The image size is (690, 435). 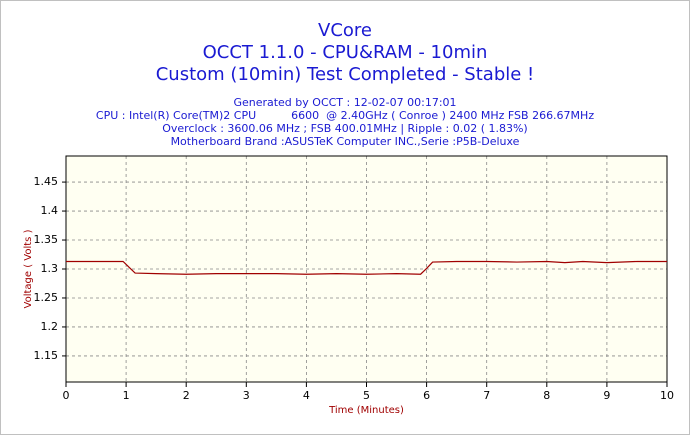 What do you see at coordinates (126, 395) in the screenshot?
I see `x-tick-label: 1` at bounding box center [126, 395].